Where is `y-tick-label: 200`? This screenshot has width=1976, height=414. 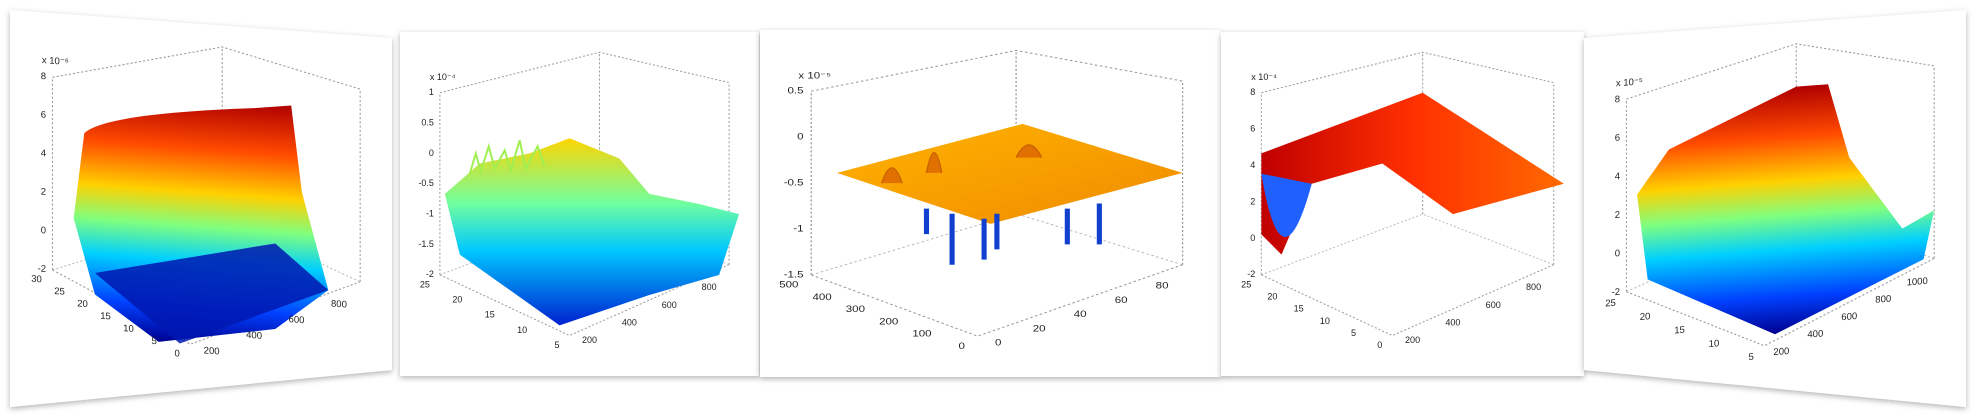
y-tick-label: 200 is located at coordinates (888, 322).